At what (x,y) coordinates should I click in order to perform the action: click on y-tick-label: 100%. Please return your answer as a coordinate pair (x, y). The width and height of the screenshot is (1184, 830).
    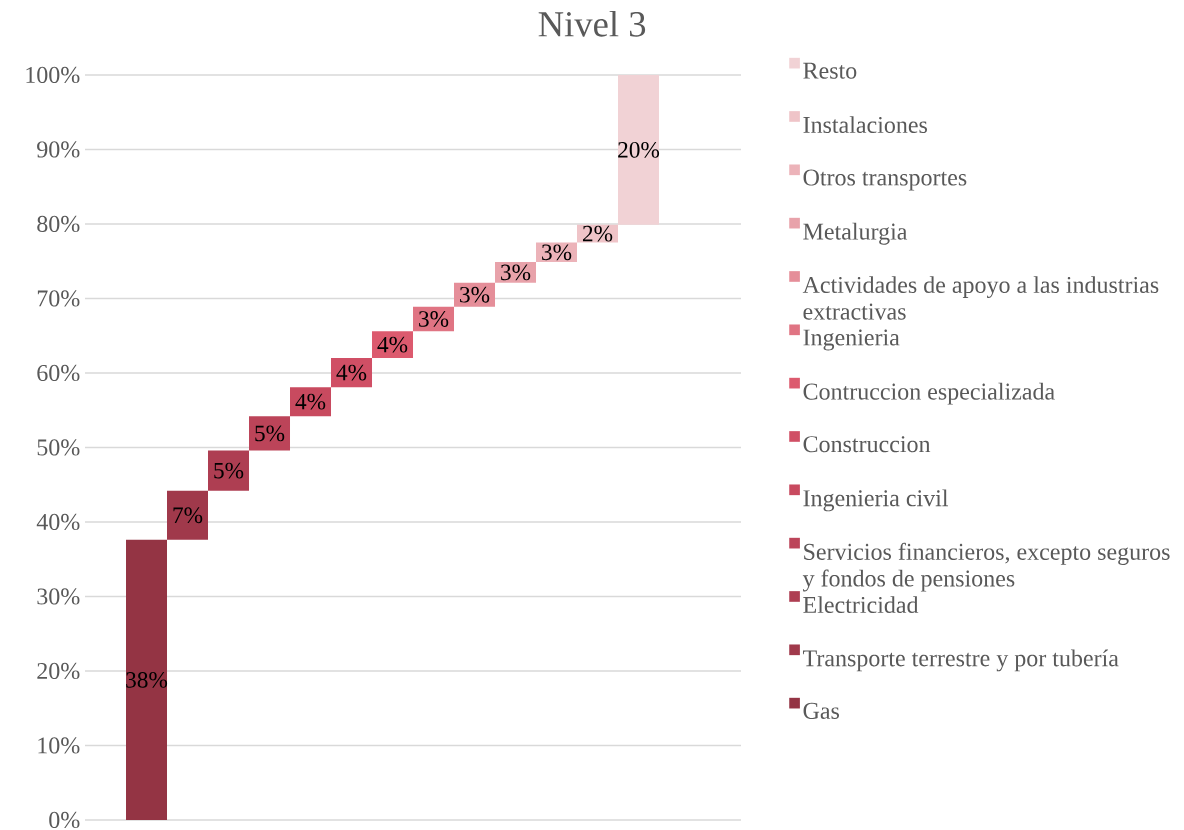
    Looking at the image, I should click on (53, 75).